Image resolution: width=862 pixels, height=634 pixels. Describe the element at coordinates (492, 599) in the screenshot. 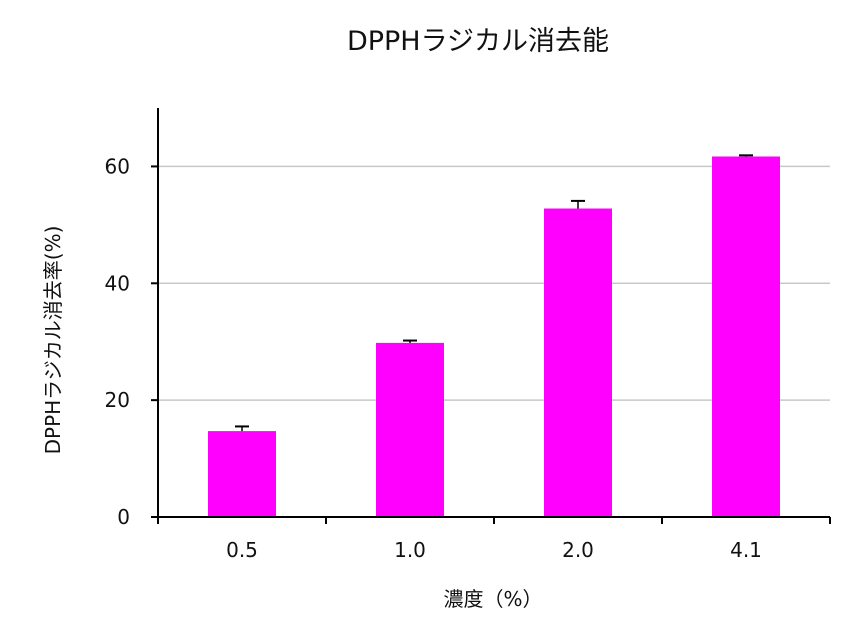

I see `x-axis-label: 濃度（%）` at that location.